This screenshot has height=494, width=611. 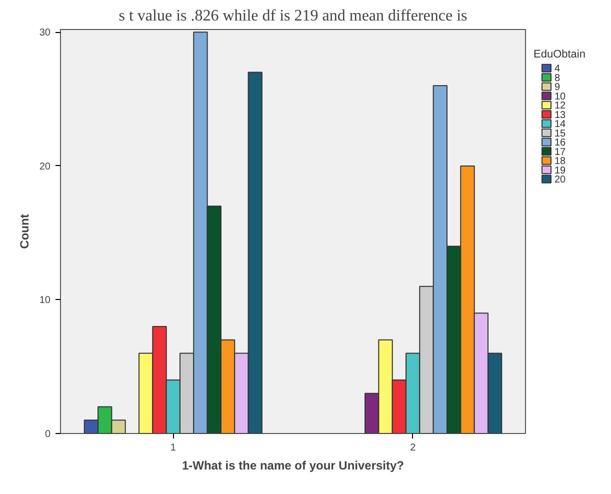 I want to click on x-tick-label: 2, so click(x=413, y=448).